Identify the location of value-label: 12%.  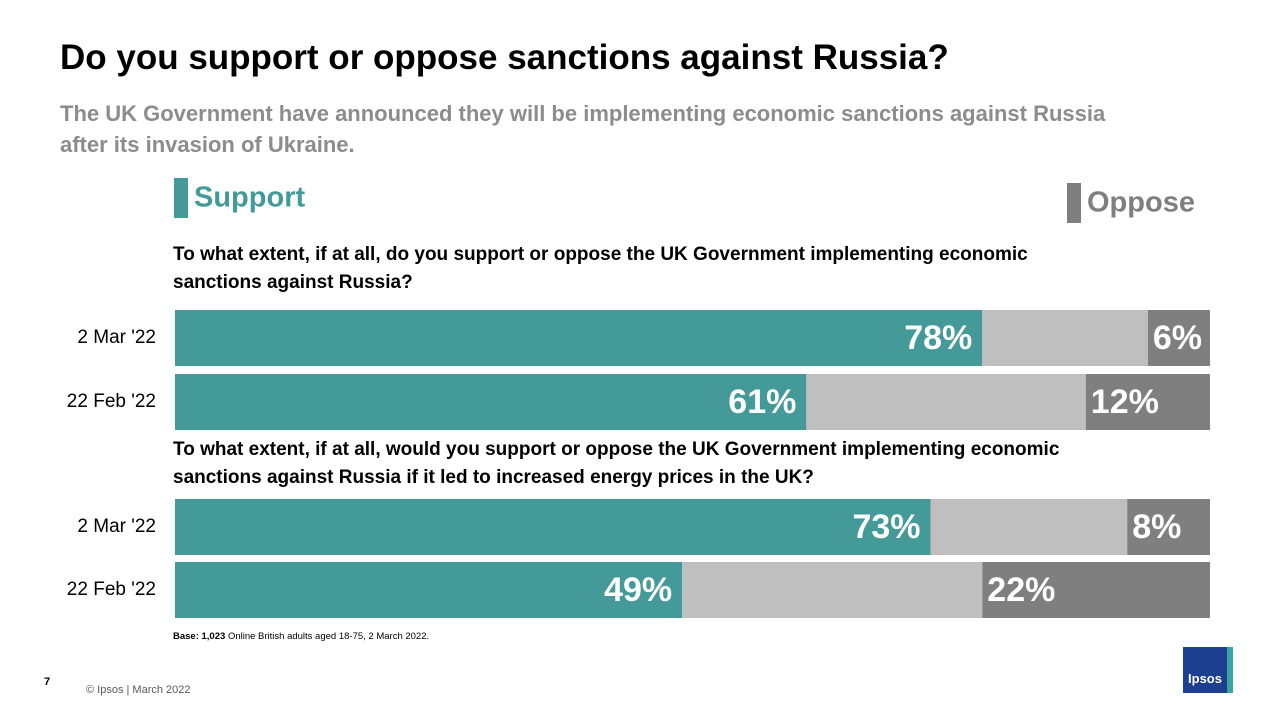
(1125, 402).